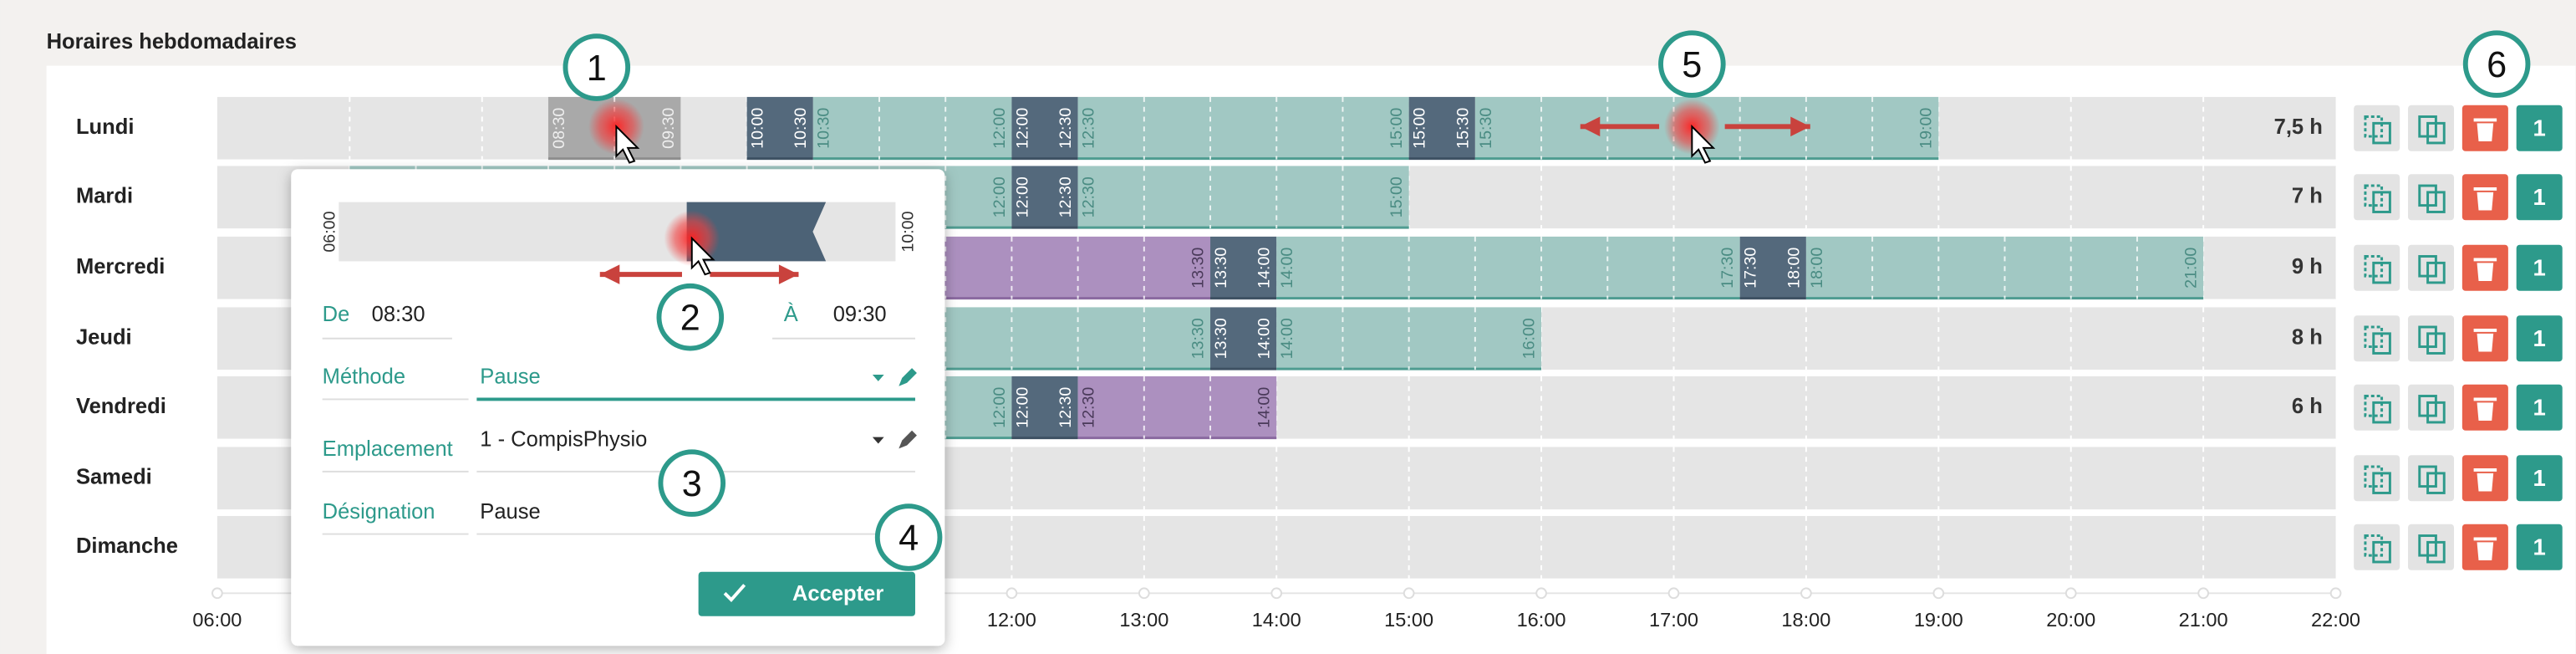  What do you see at coordinates (120, 266) in the screenshot?
I see `day-name: Mercredi` at bounding box center [120, 266].